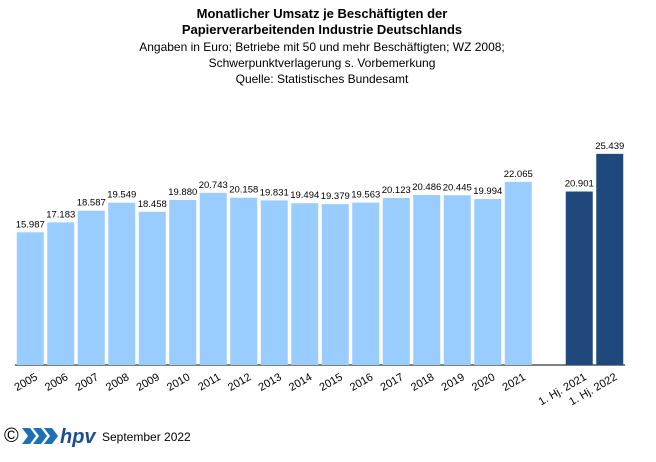 The width and height of the screenshot is (656, 462). Describe the element at coordinates (457, 187) in the screenshot. I see `value-label: 20.445` at that location.